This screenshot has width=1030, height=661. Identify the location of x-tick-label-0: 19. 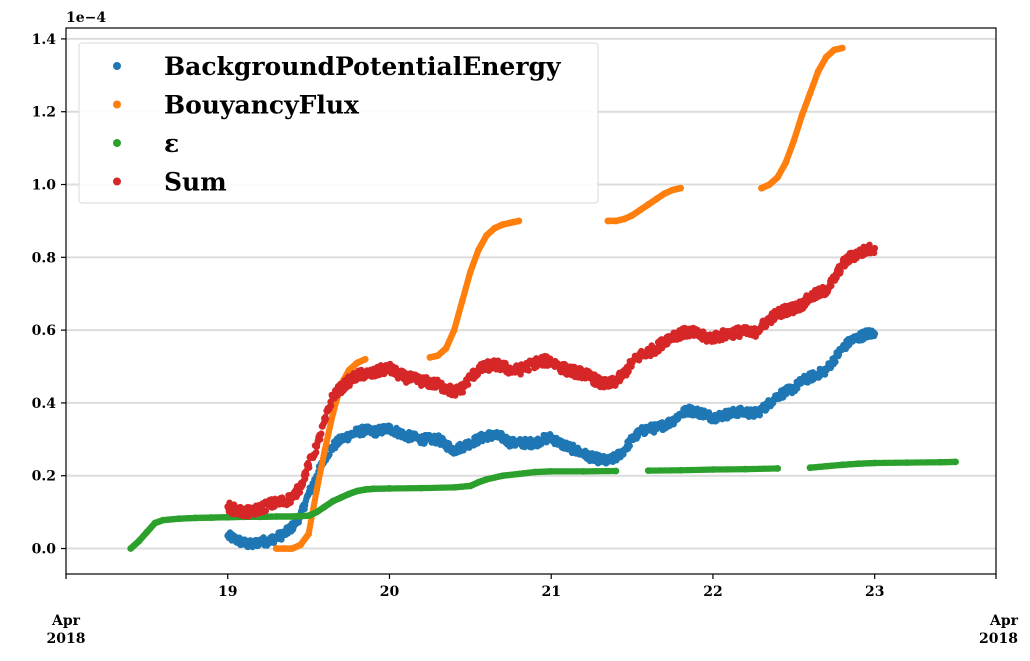
(227, 592).